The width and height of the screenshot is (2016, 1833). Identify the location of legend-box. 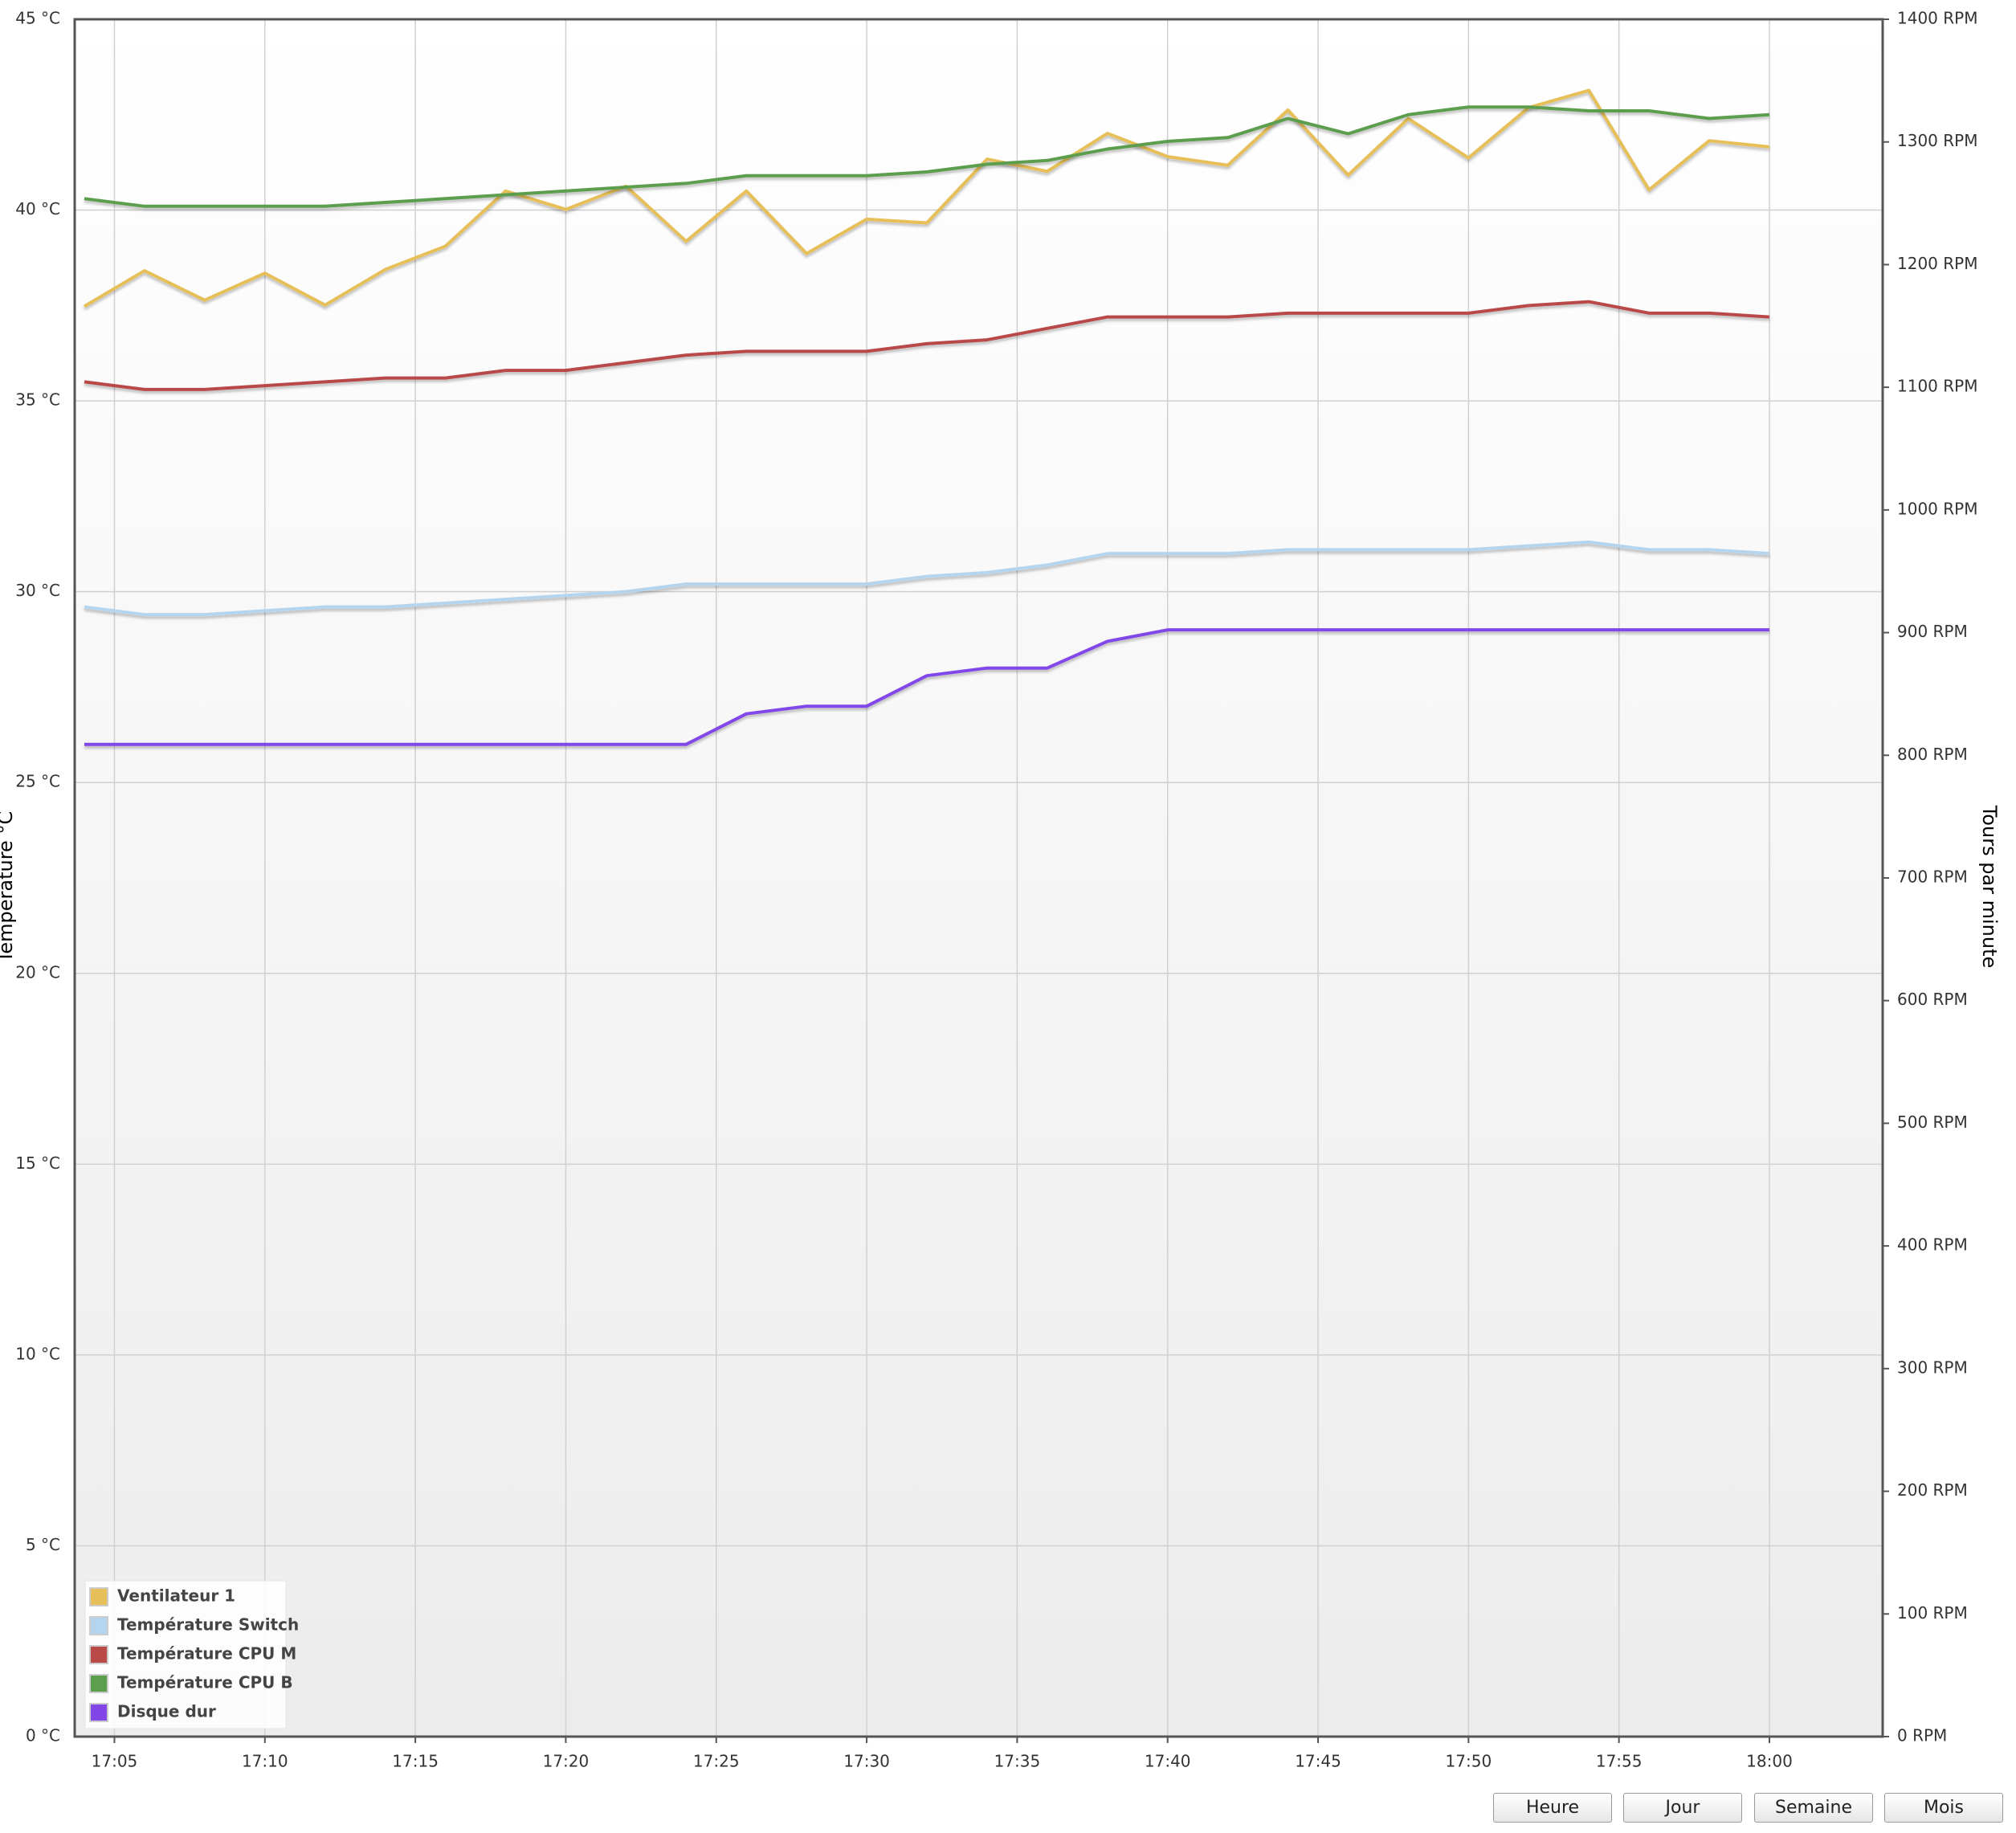
(185, 1654).